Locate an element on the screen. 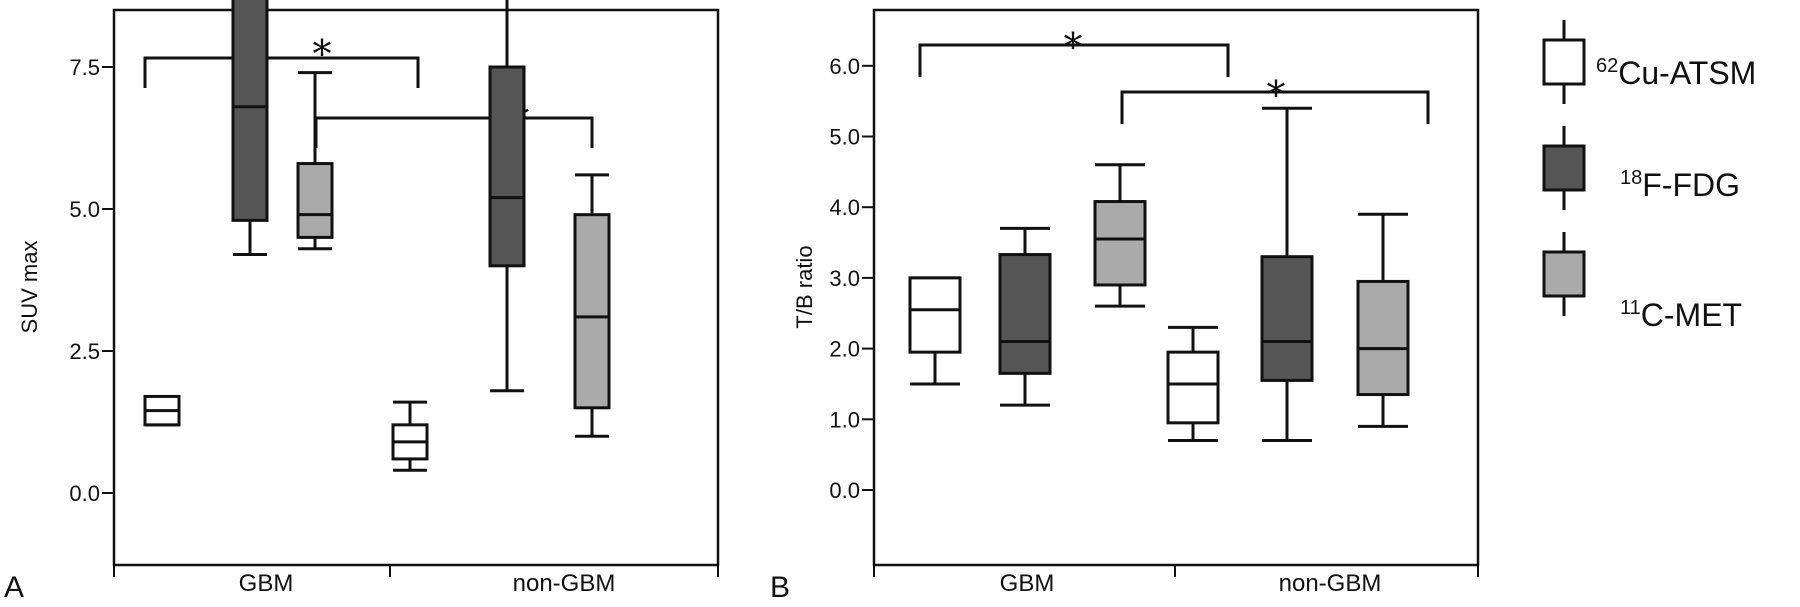 This screenshot has height=607, width=1800. panel-b-box-gbm-62cu-atsm is located at coordinates (935, 331).